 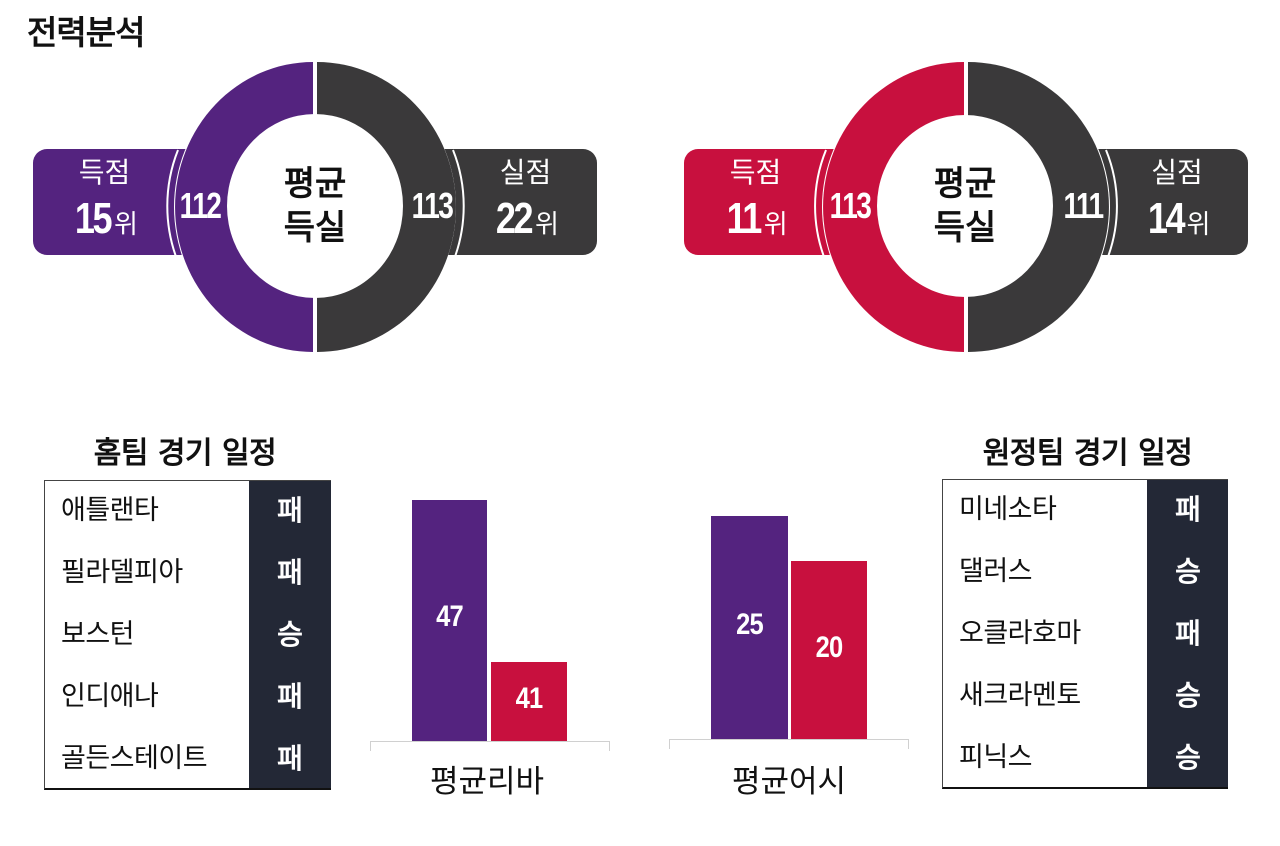 I want to click on opponent-name: 피닉스, so click(x=996, y=757).